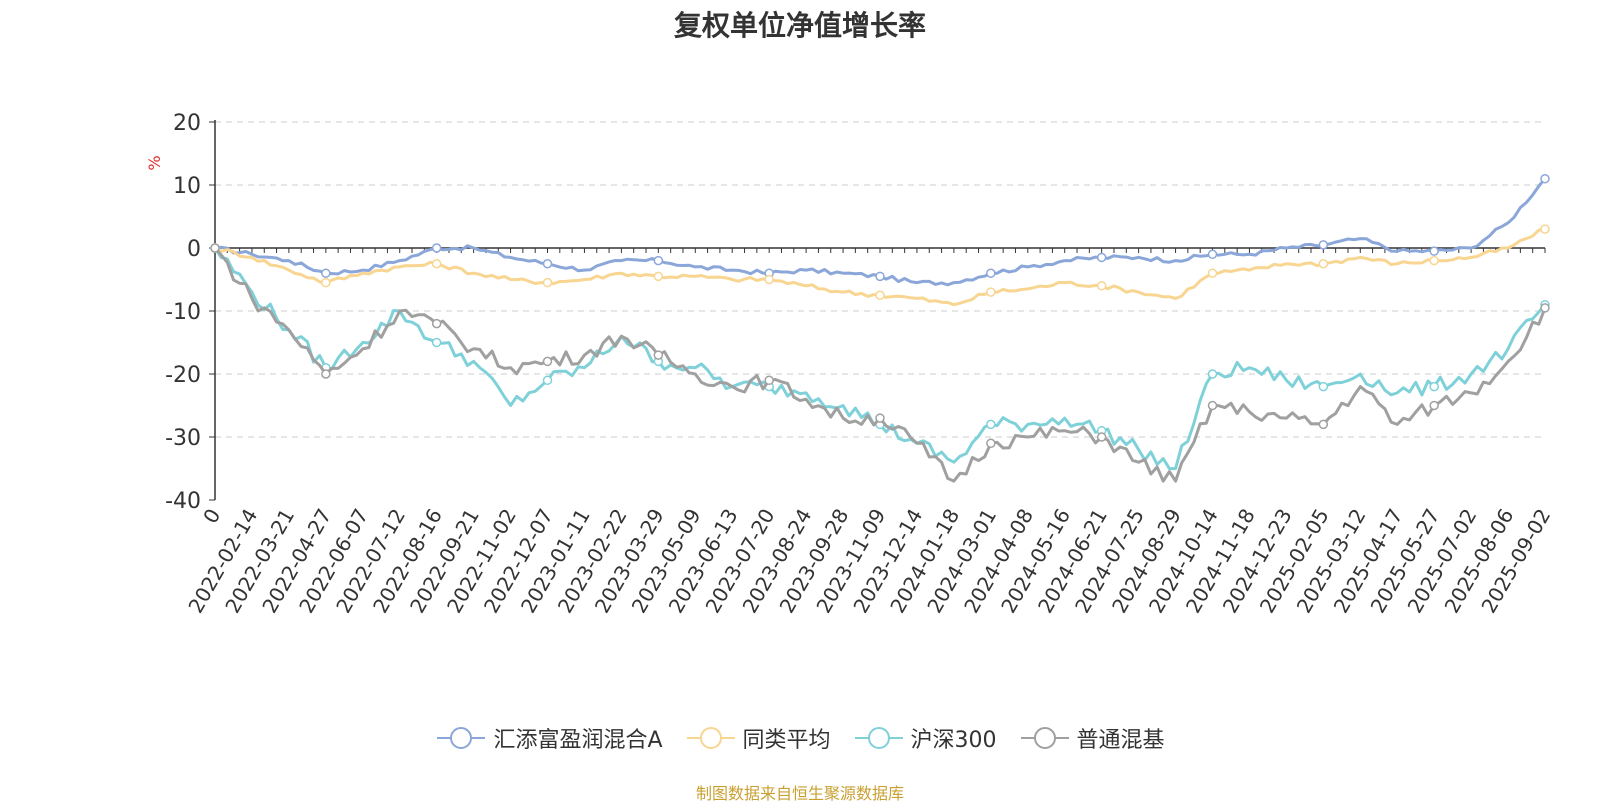 The width and height of the screenshot is (1600, 804). I want to click on legend-item: 沪深300, so click(925, 738).